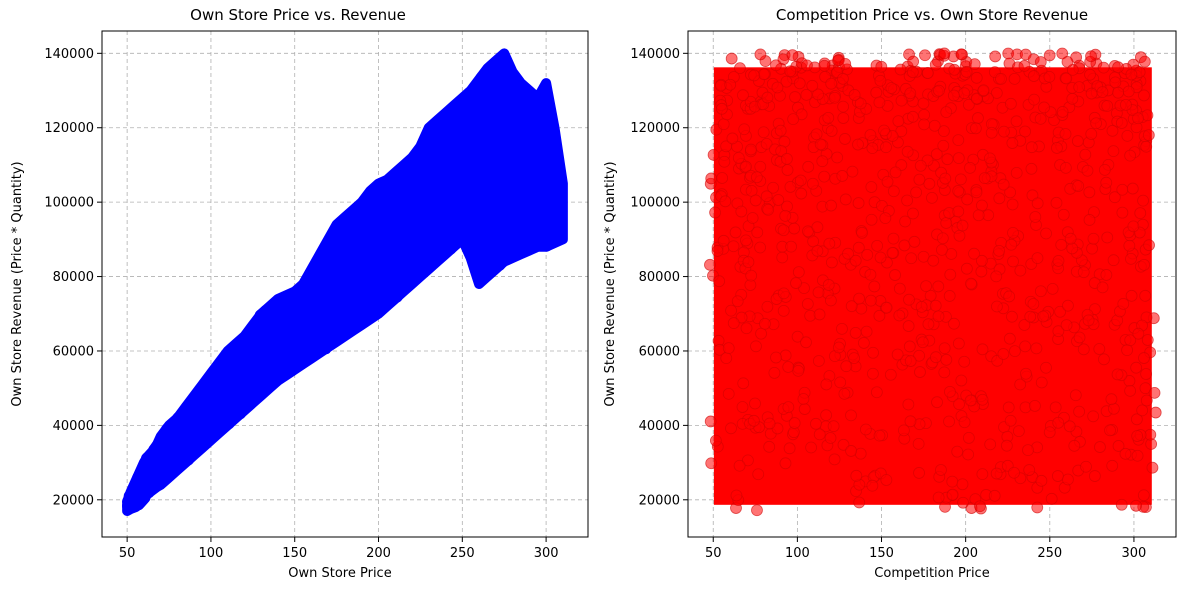 The width and height of the screenshot is (1189, 590). Describe the element at coordinates (294, 553) in the screenshot. I see `x-tick-label: 150` at that location.